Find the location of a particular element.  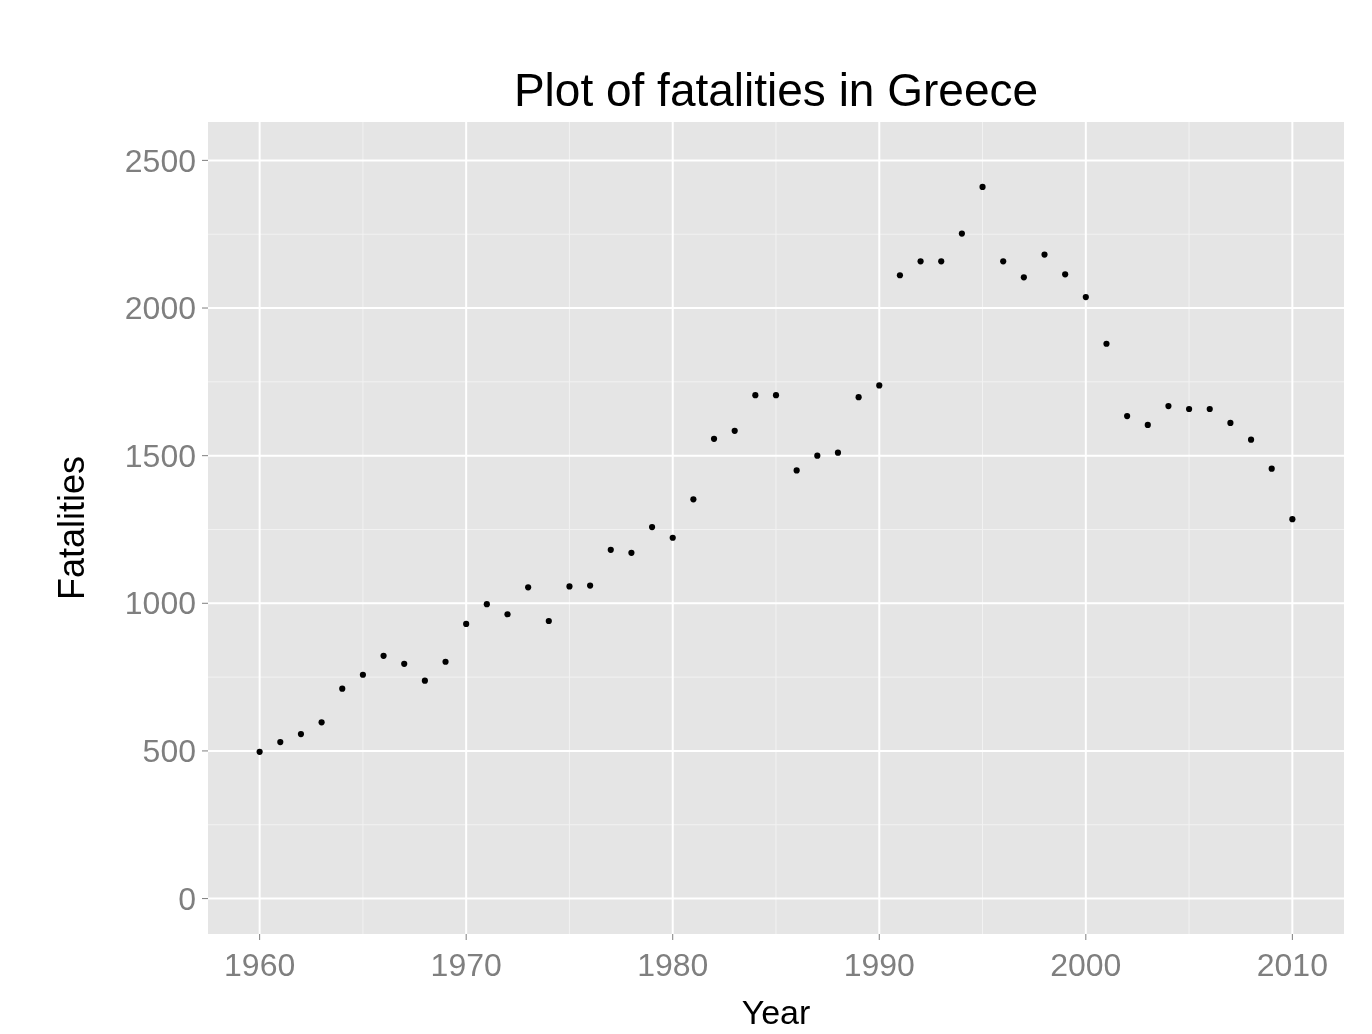

x-tick-label: 2010 is located at coordinates (1292, 965).